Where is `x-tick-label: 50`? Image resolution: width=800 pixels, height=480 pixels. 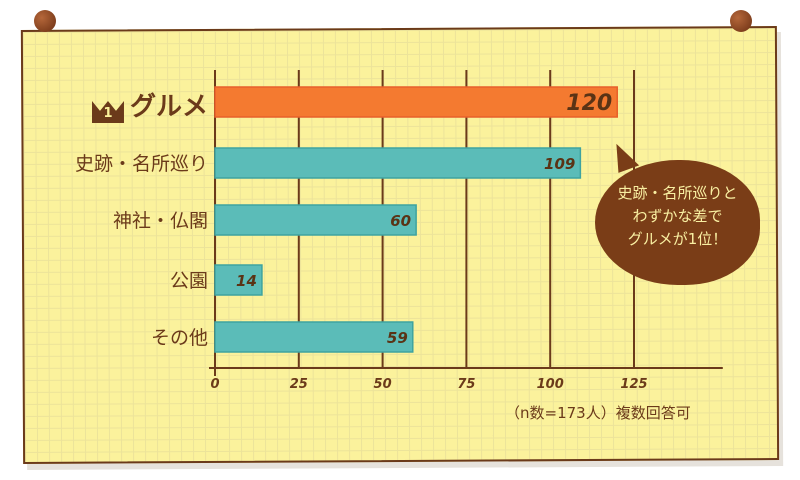
x-tick-label: 50 is located at coordinates (383, 384).